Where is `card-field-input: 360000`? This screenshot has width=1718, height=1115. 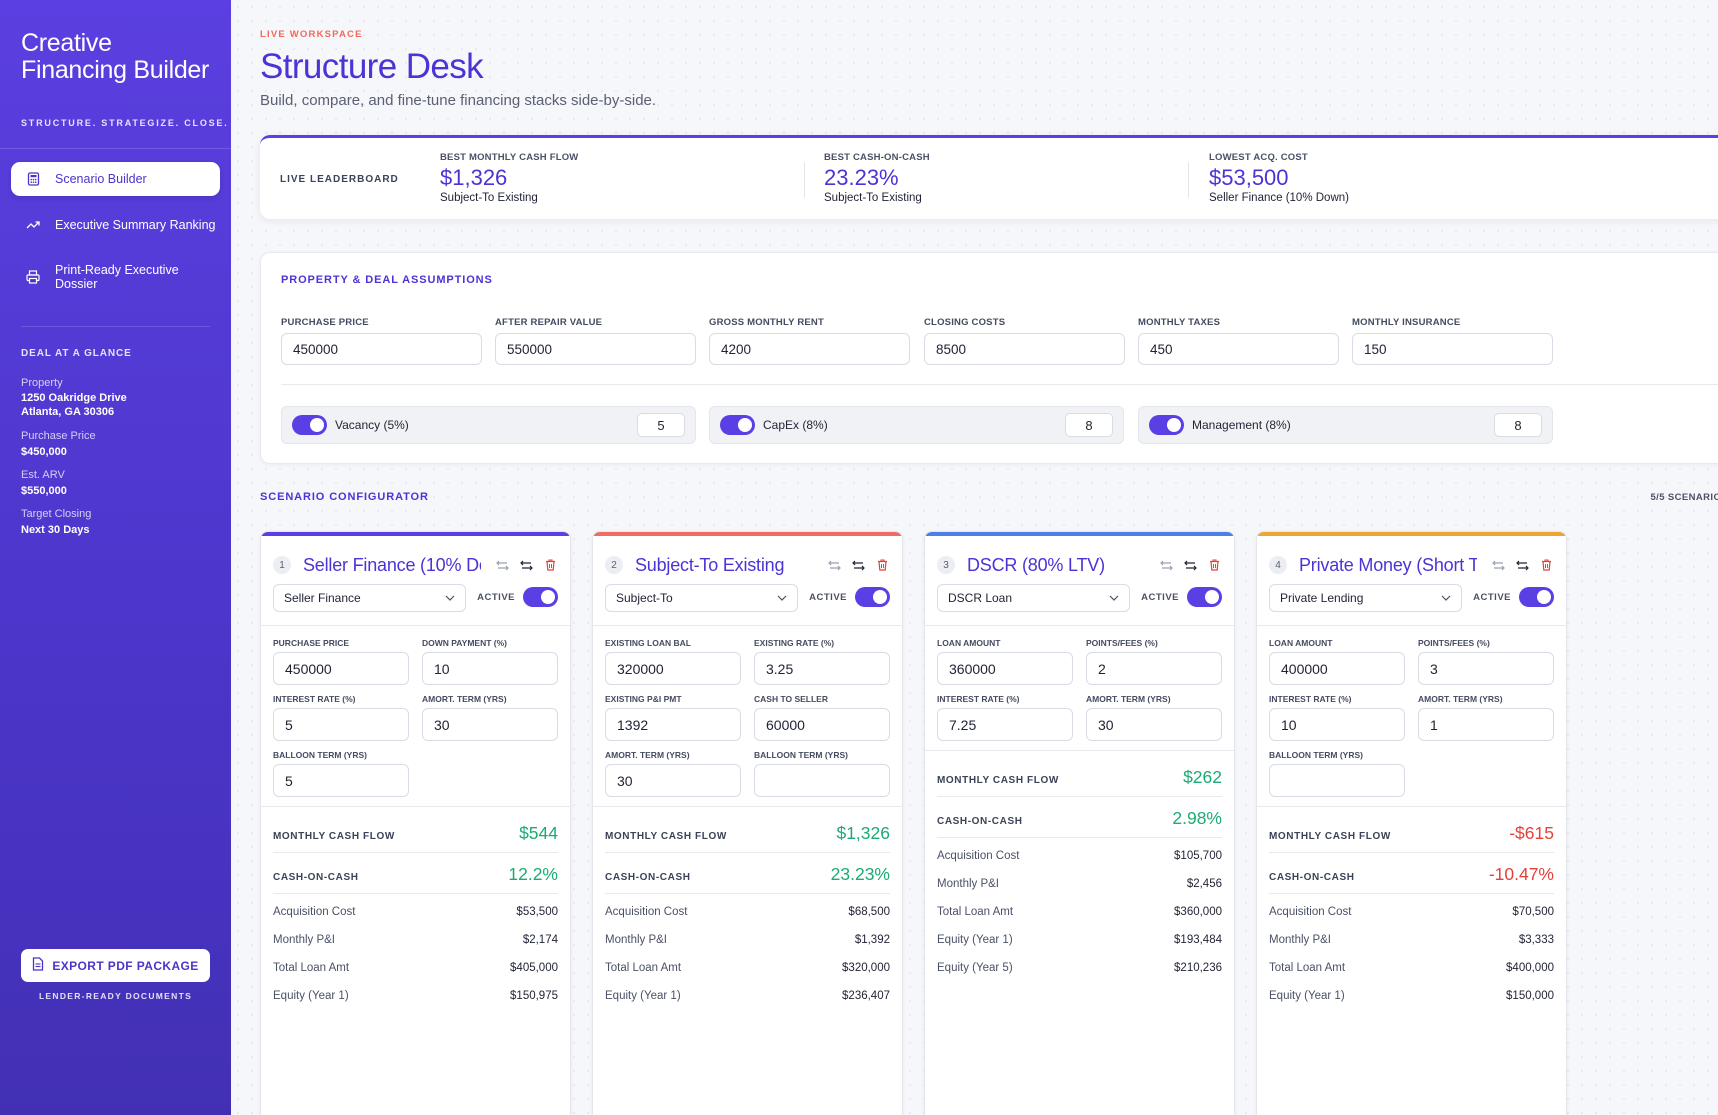
card-field-input: 360000 is located at coordinates (1005, 668).